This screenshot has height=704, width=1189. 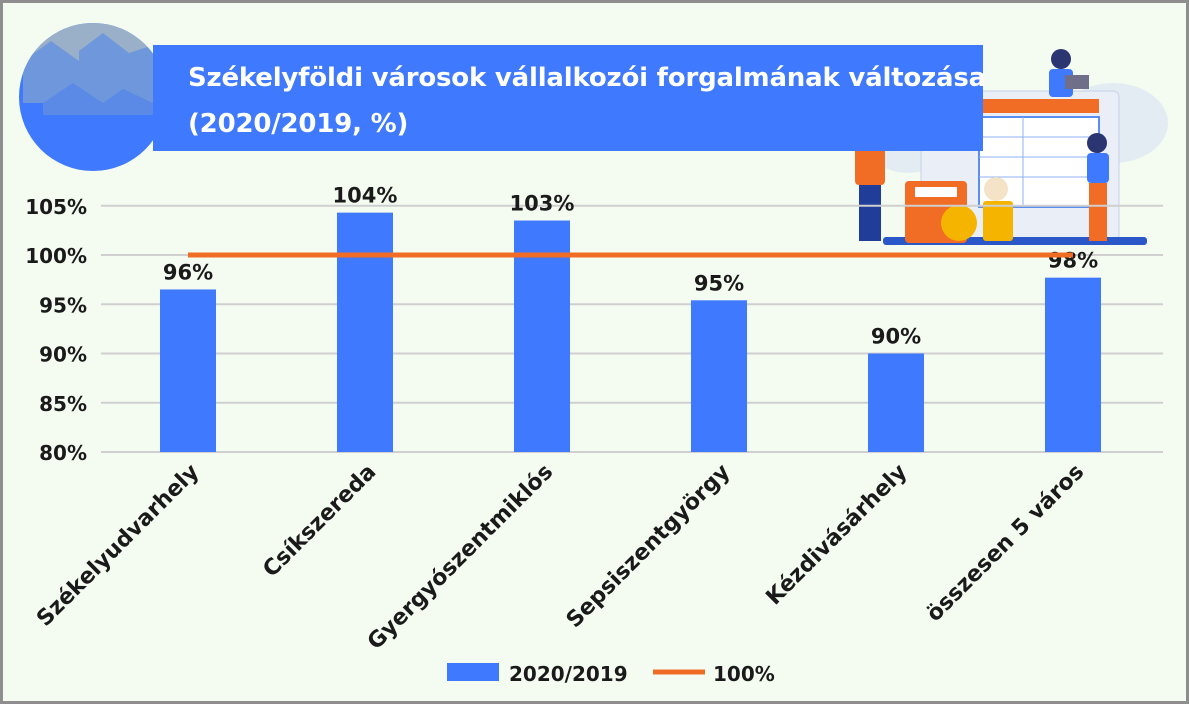 I want to click on y-tick-label: 85%, so click(x=63, y=404).